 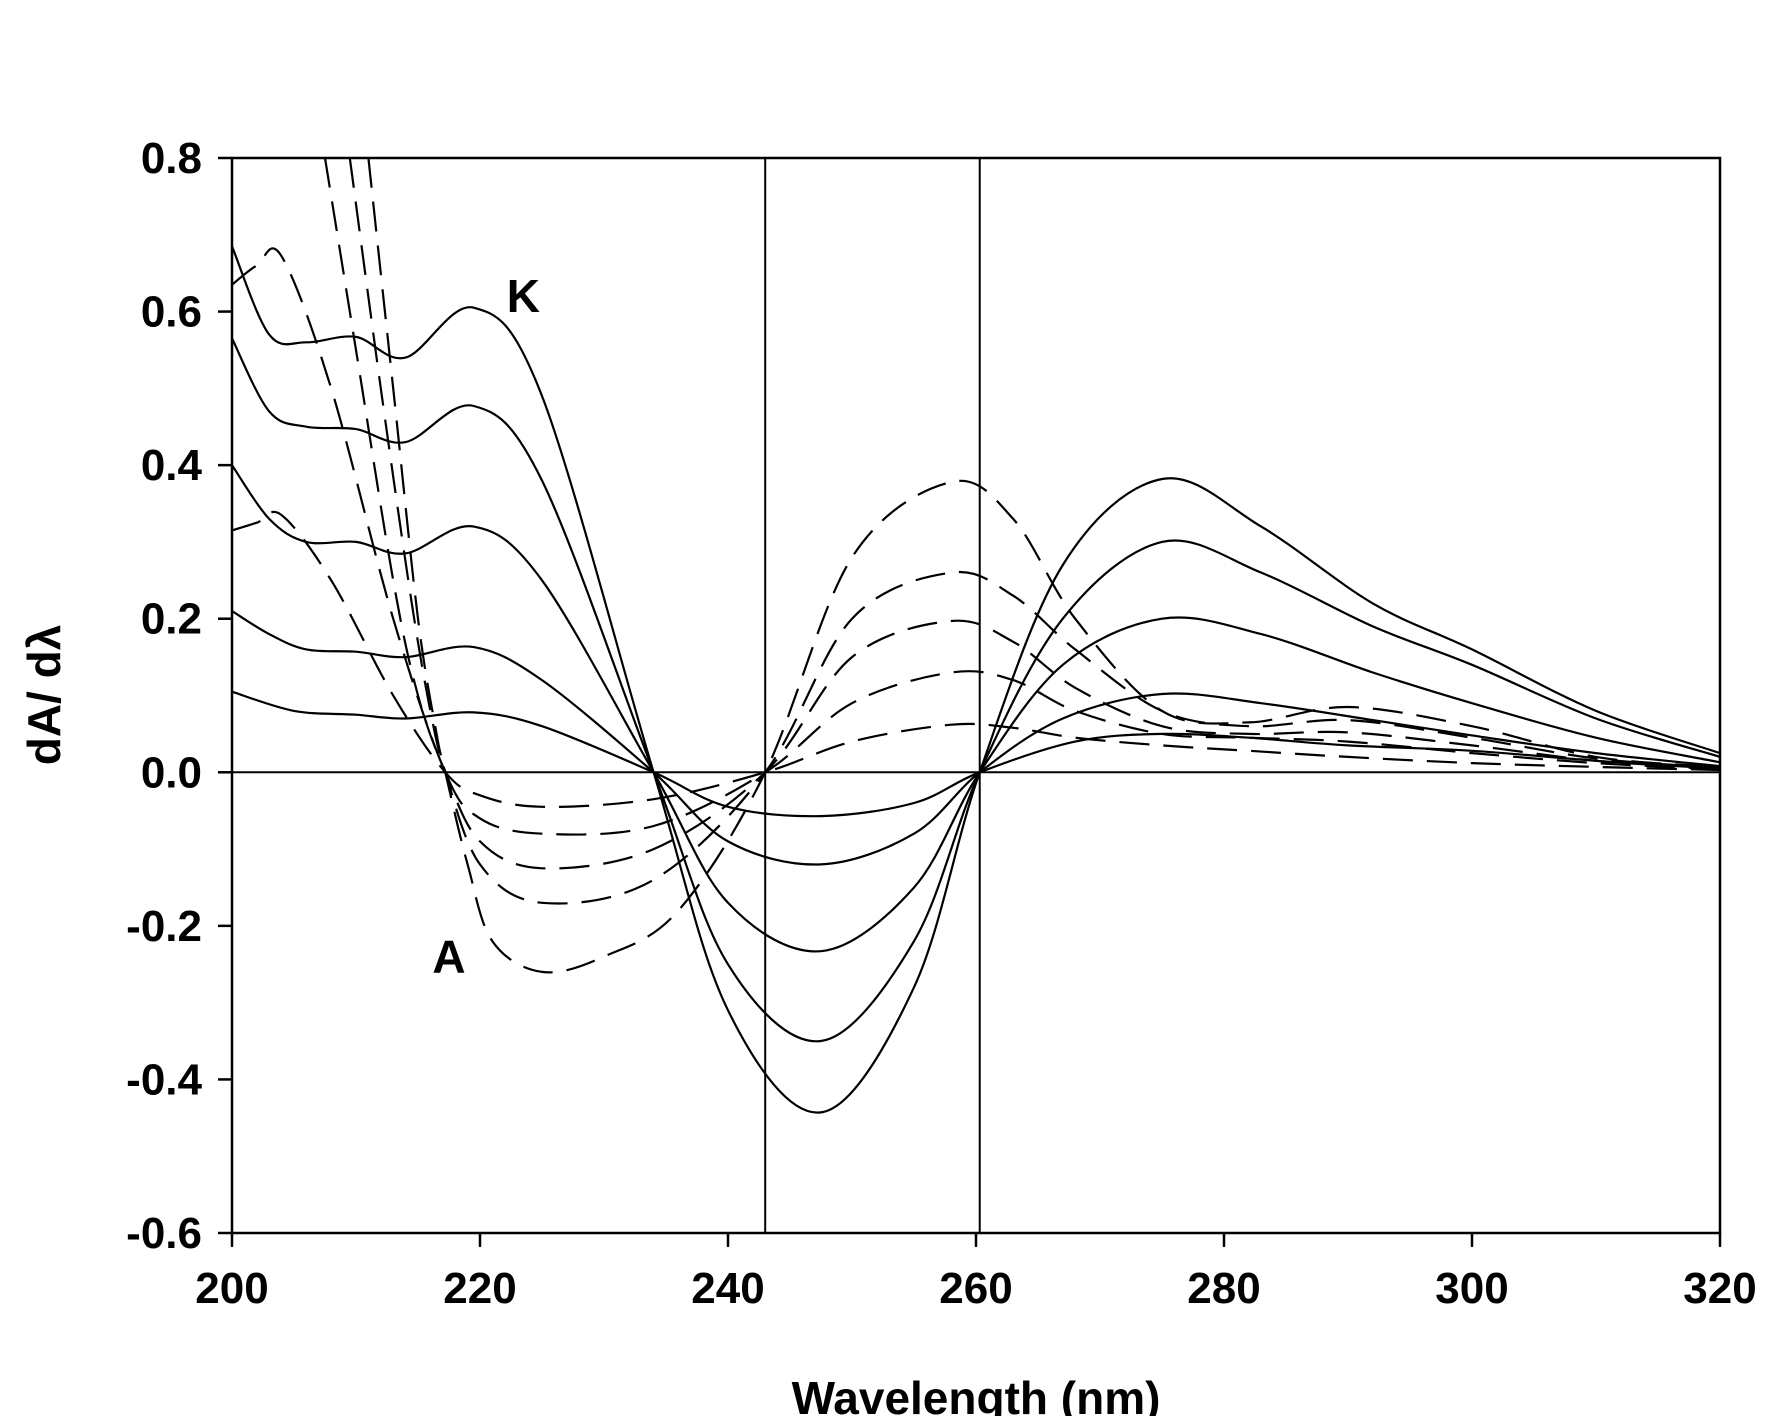 I want to click on x-tick-label: 320, so click(x=1719, y=1288).